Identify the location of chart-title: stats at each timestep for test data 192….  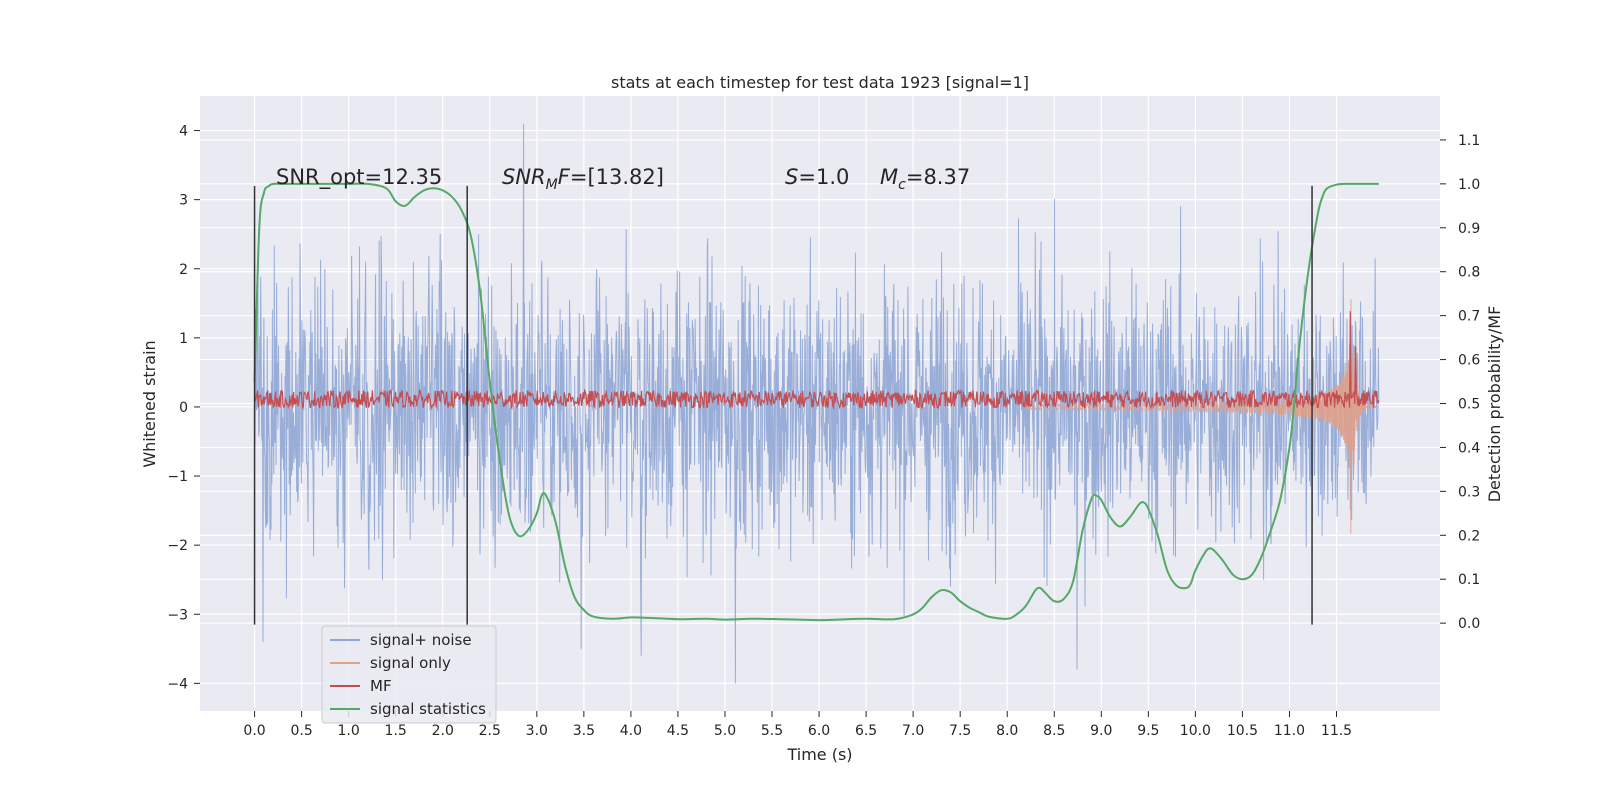
(820, 82).